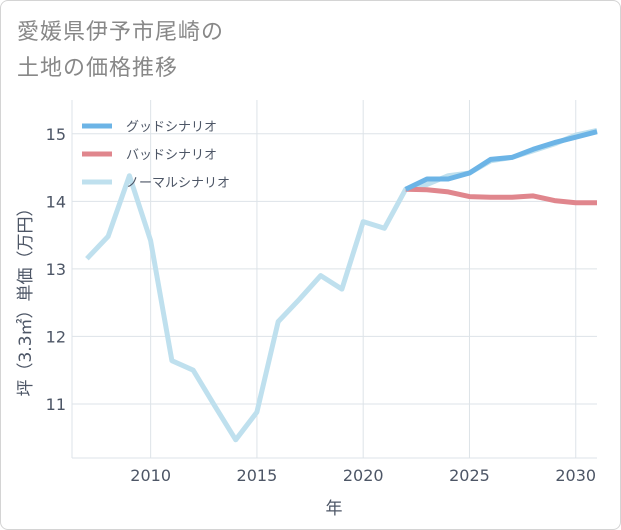  Describe the element at coordinates (171, 127) in the screenshot. I see `legend-label-good: グッドシナリオ` at that location.